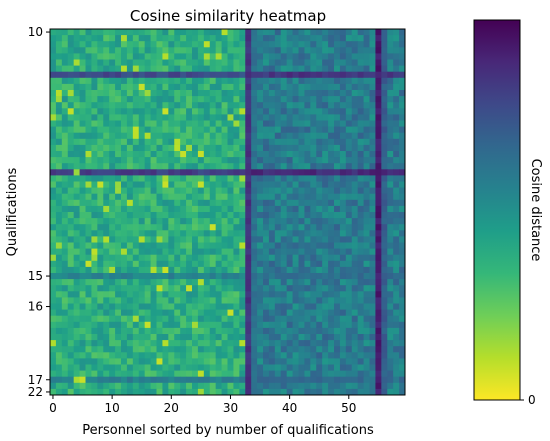  Describe the element at coordinates (202, 405) in the screenshot. I see `x-axis-ticks: 0 10 20 30 40 50` at that location.